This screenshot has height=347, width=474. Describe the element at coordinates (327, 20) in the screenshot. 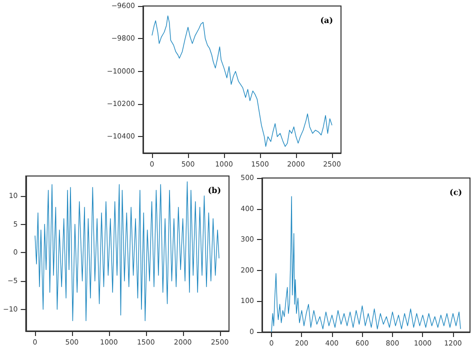

I see `annotation: (a)` at that location.